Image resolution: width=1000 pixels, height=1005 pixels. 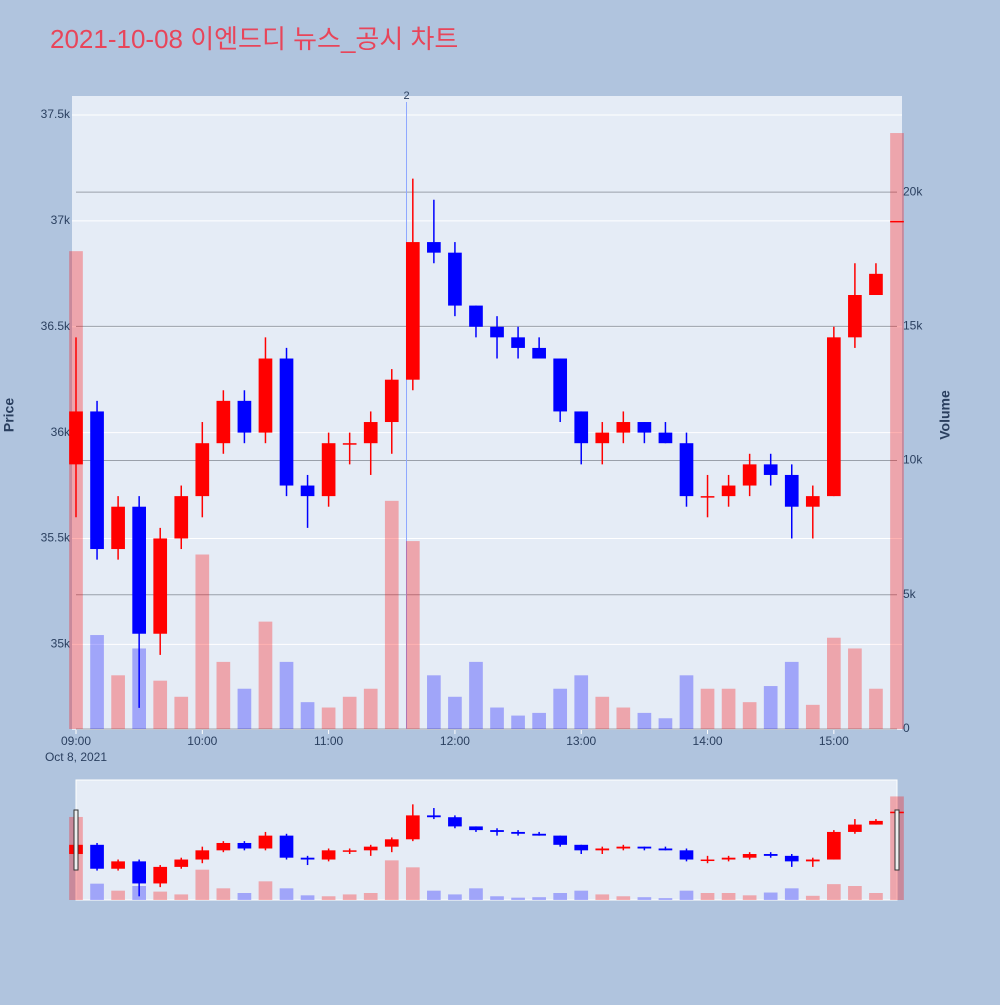 What do you see at coordinates (406, 96) in the screenshot?
I see `annotation-text: 2` at bounding box center [406, 96].